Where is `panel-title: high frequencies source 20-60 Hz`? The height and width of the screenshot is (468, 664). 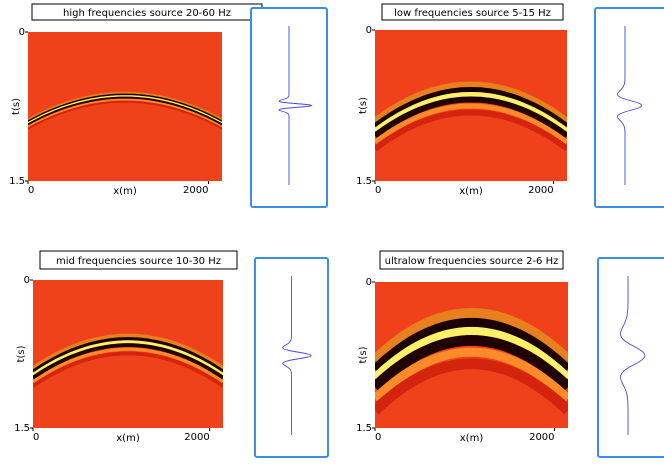
panel-title: high frequencies source 20-60 Hz is located at coordinates (147, 13).